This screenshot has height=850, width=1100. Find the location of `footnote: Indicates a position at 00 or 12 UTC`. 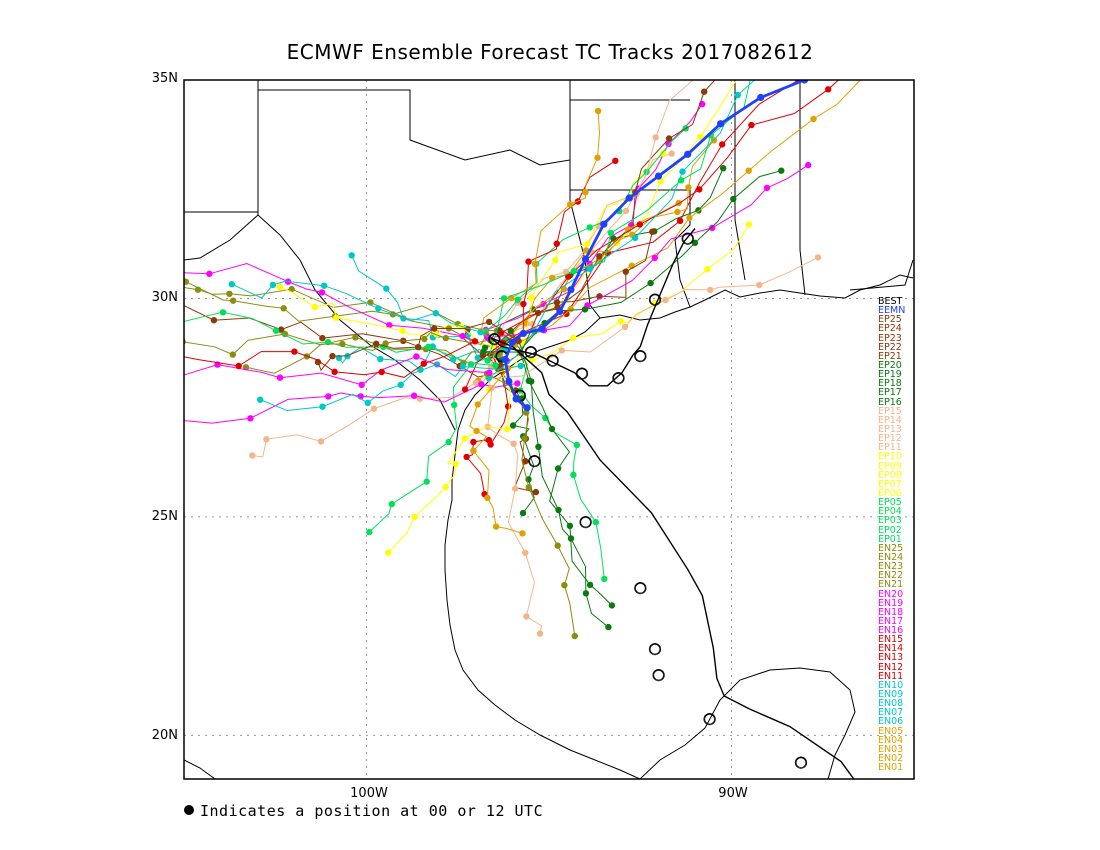

footnote: Indicates a position at 00 or 12 UTC is located at coordinates (363, 811).